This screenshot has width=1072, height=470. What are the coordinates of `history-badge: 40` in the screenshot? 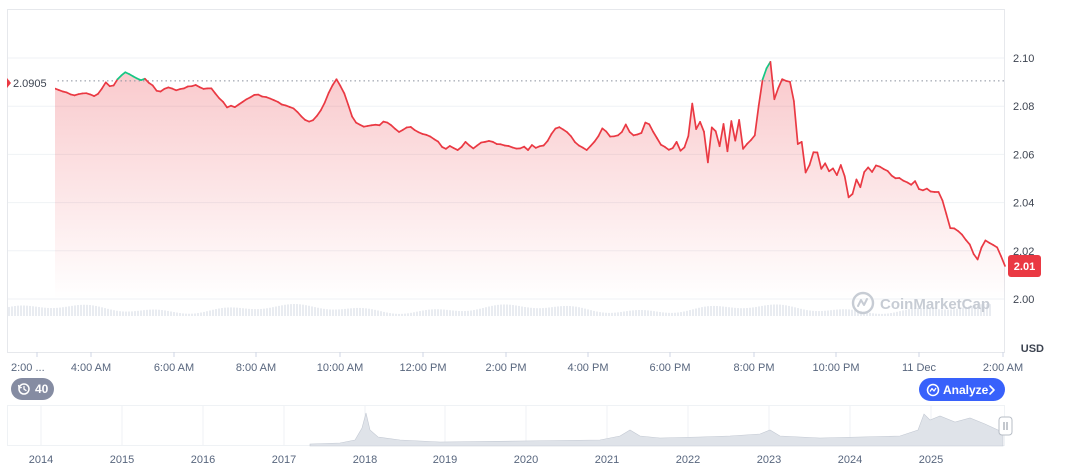 It's located at (32, 389).